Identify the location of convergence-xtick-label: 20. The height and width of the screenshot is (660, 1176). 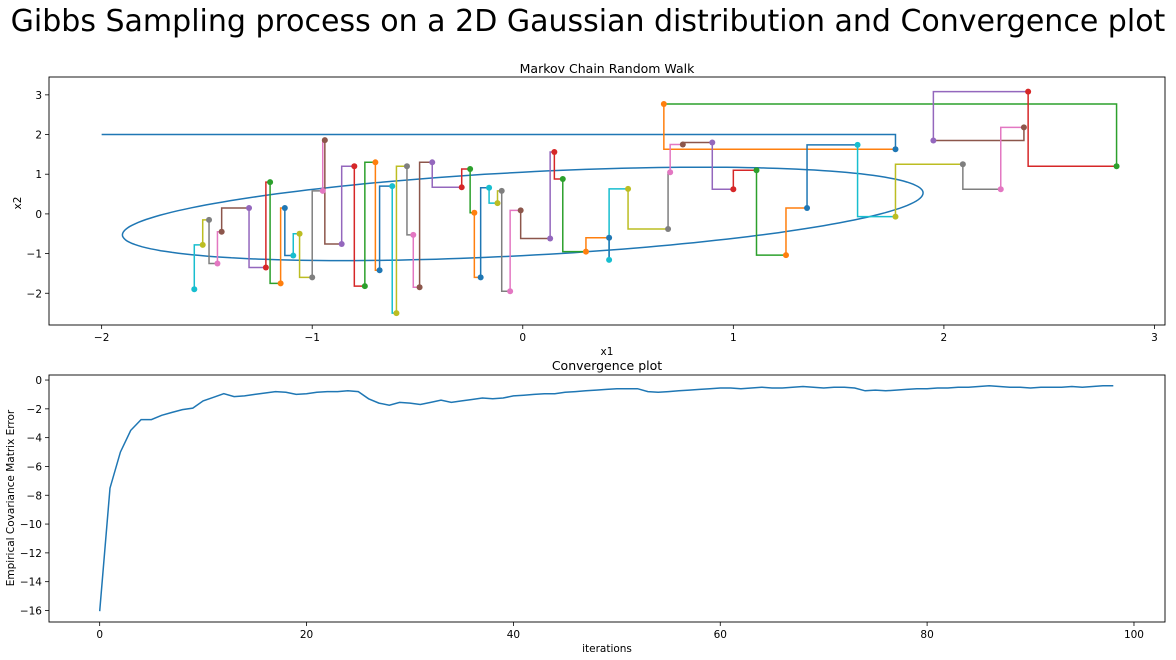
(306, 635).